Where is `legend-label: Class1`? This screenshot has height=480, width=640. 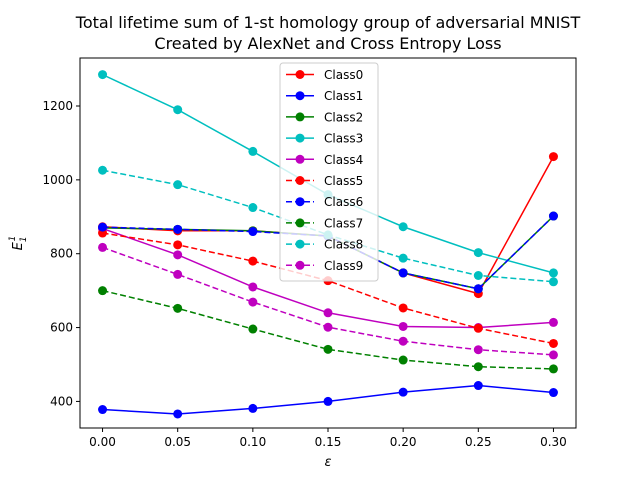 legend-label: Class1 is located at coordinates (343, 96).